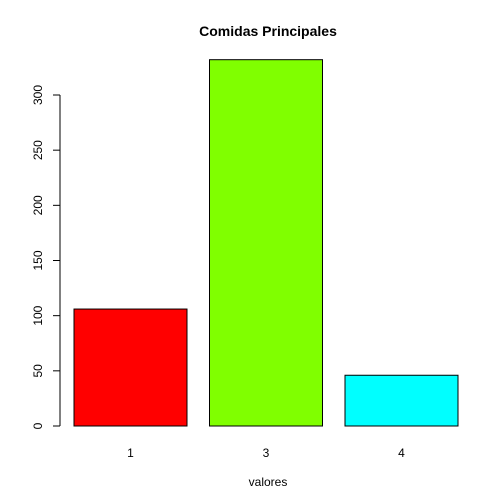 Image resolution: width=504 pixels, height=504 pixels. I want to click on y-tick-label: 0, so click(38, 425).